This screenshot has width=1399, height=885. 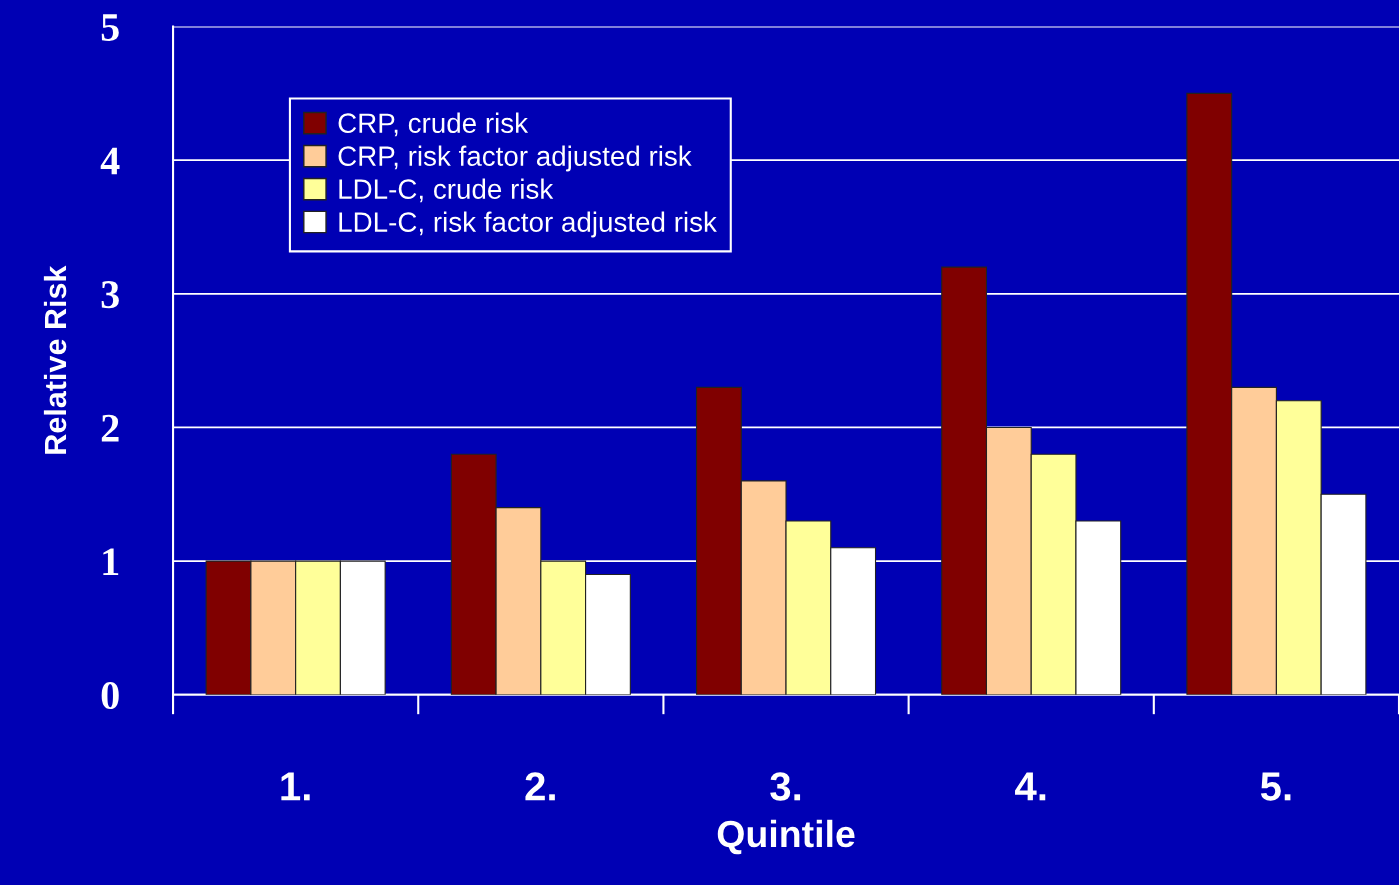 What do you see at coordinates (295, 786) in the screenshot?
I see `x-tick-label: 1.` at bounding box center [295, 786].